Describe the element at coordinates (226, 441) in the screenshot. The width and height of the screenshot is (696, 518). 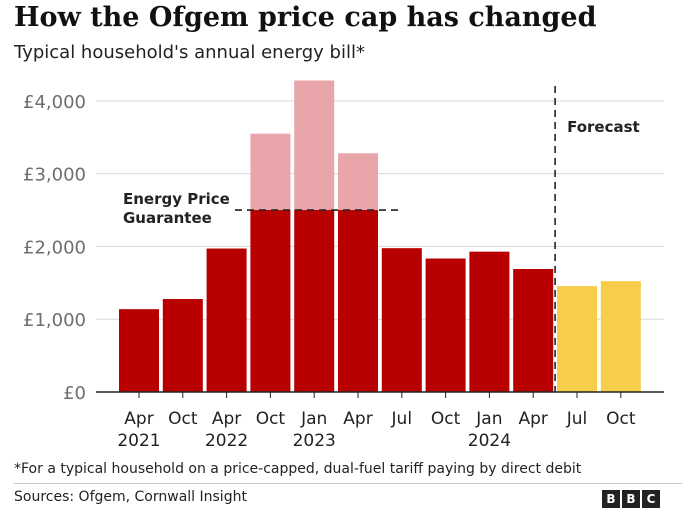
I see `x-tick-year-label: 2022` at that location.